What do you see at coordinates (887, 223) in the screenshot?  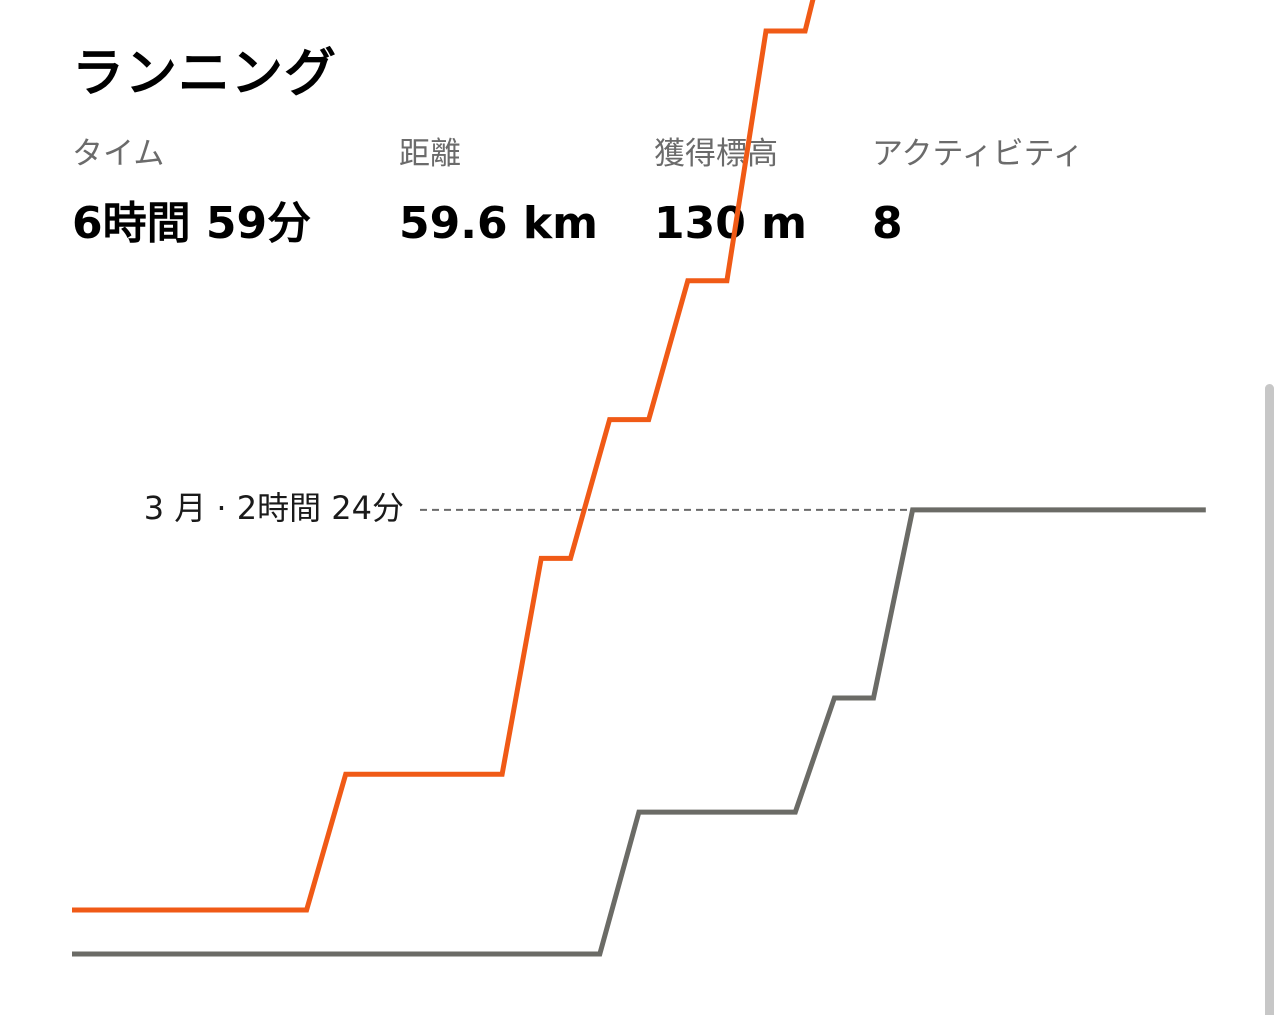 I see `stat-activities-value: 8` at bounding box center [887, 223].